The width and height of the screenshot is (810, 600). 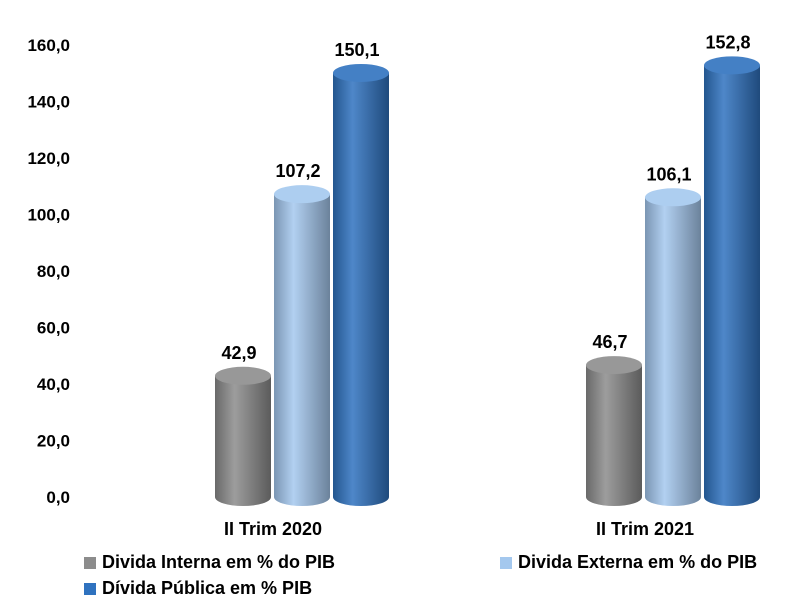 I want to click on y-tick-label: 20,0, so click(x=53, y=441).